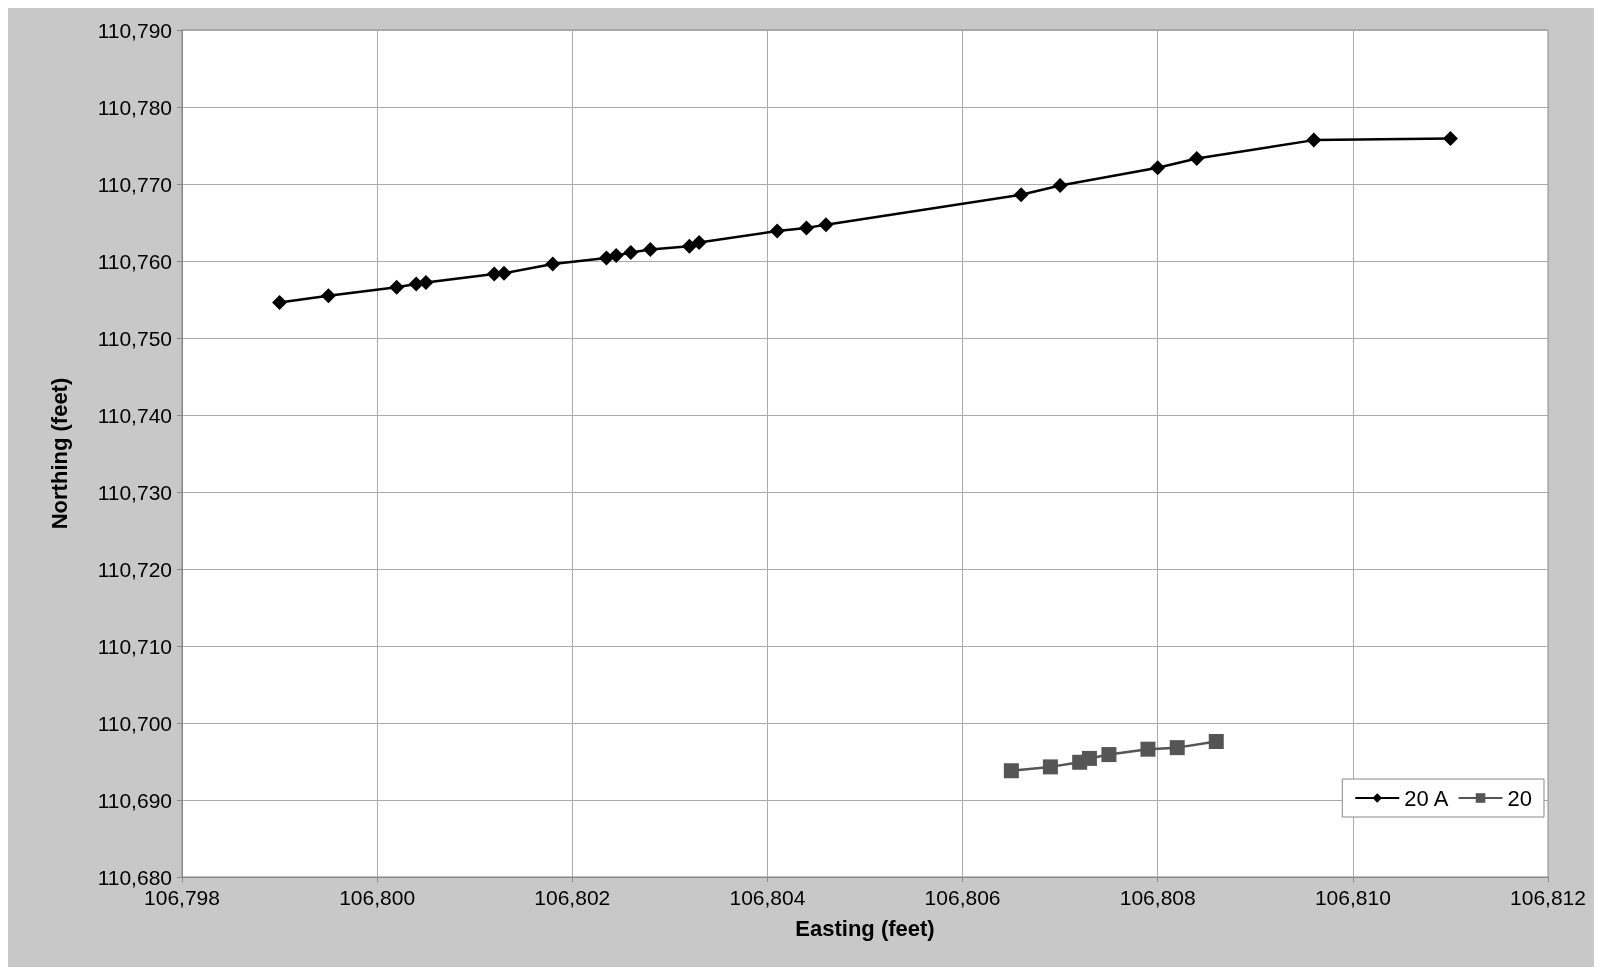 The image size is (1602, 975). Describe the element at coordinates (134, 30) in the screenshot. I see `y-tick-label: 110,790` at that location.